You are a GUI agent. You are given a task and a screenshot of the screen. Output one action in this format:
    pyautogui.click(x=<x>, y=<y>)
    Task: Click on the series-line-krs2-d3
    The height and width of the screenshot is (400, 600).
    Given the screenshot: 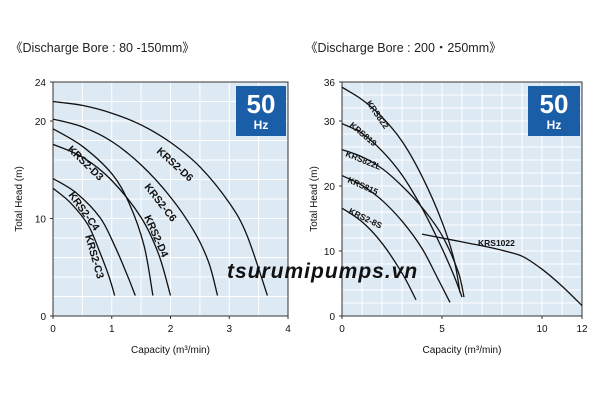 What is the action you would take?
    pyautogui.click(x=103, y=212)
    